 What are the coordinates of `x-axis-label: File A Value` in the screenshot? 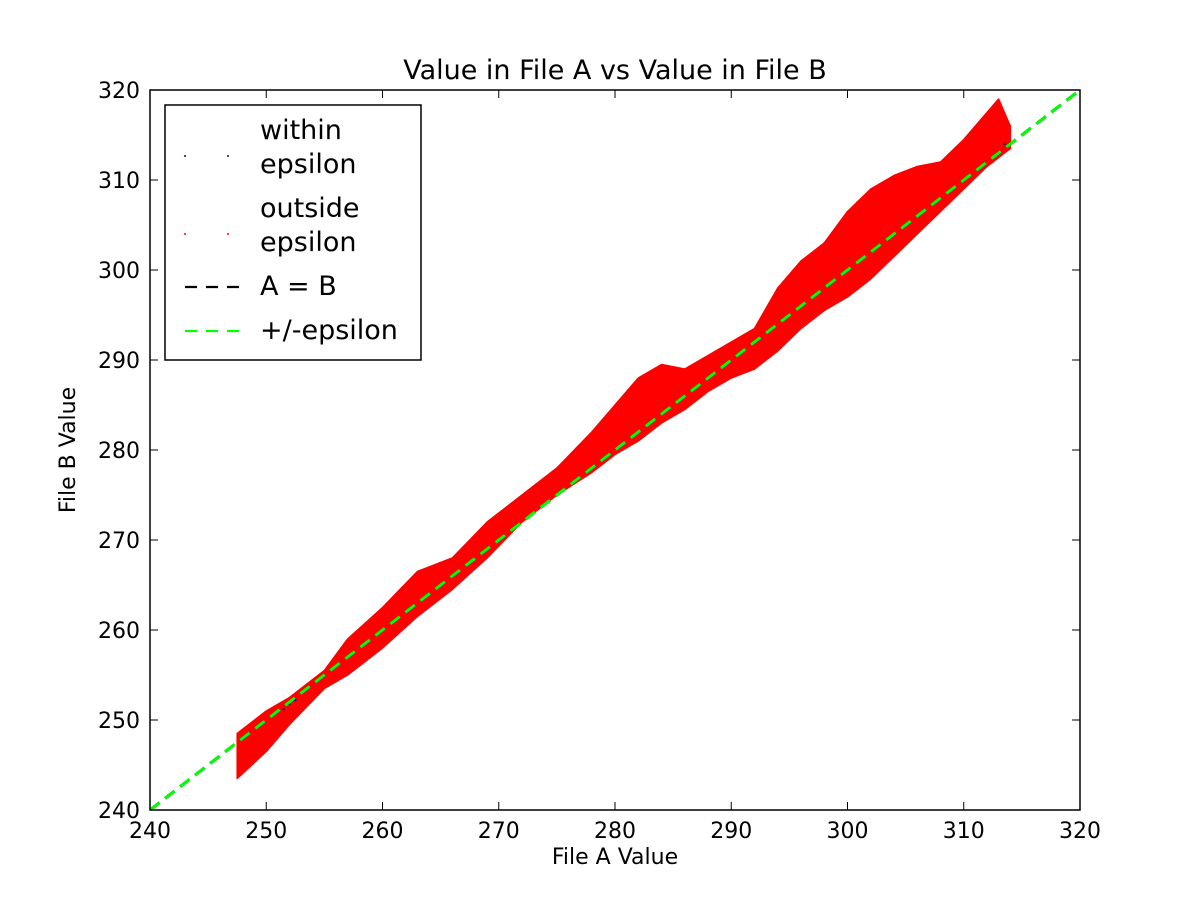 It's located at (615, 857).